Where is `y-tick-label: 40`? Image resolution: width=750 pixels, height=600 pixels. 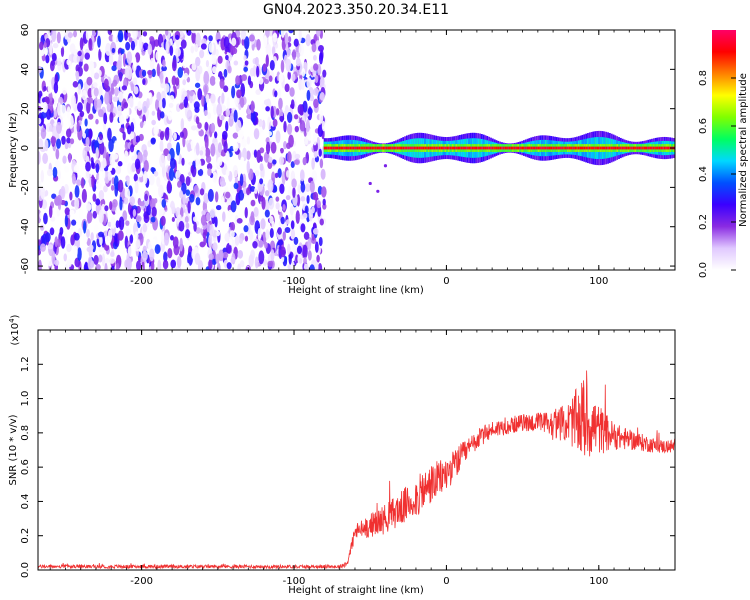 y-tick-label: 40 is located at coordinates (25, 69).